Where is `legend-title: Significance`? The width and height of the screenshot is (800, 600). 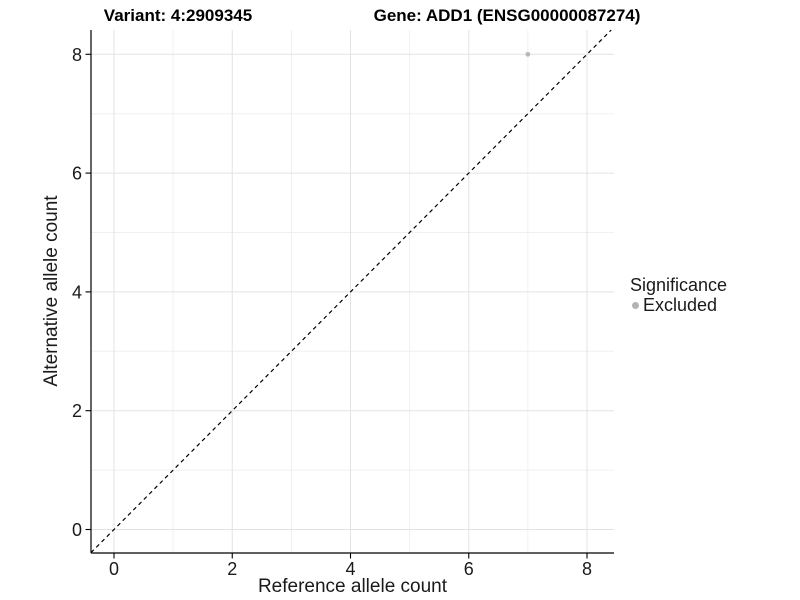 legend-title: Significance is located at coordinates (679, 285).